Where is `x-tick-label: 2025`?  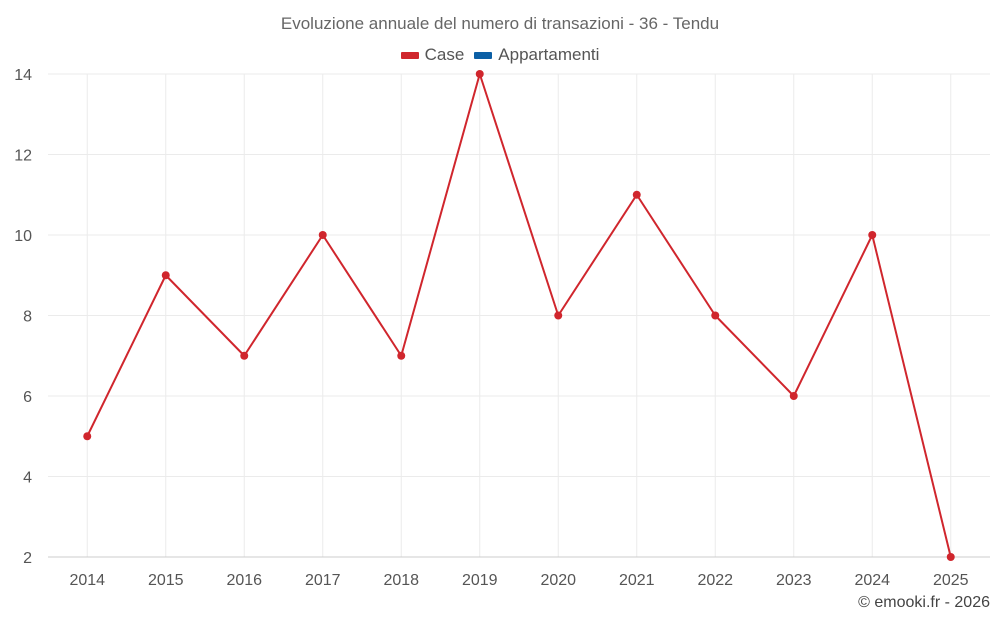
x-tick-label: 2025 is located at coordinates (951, 580).